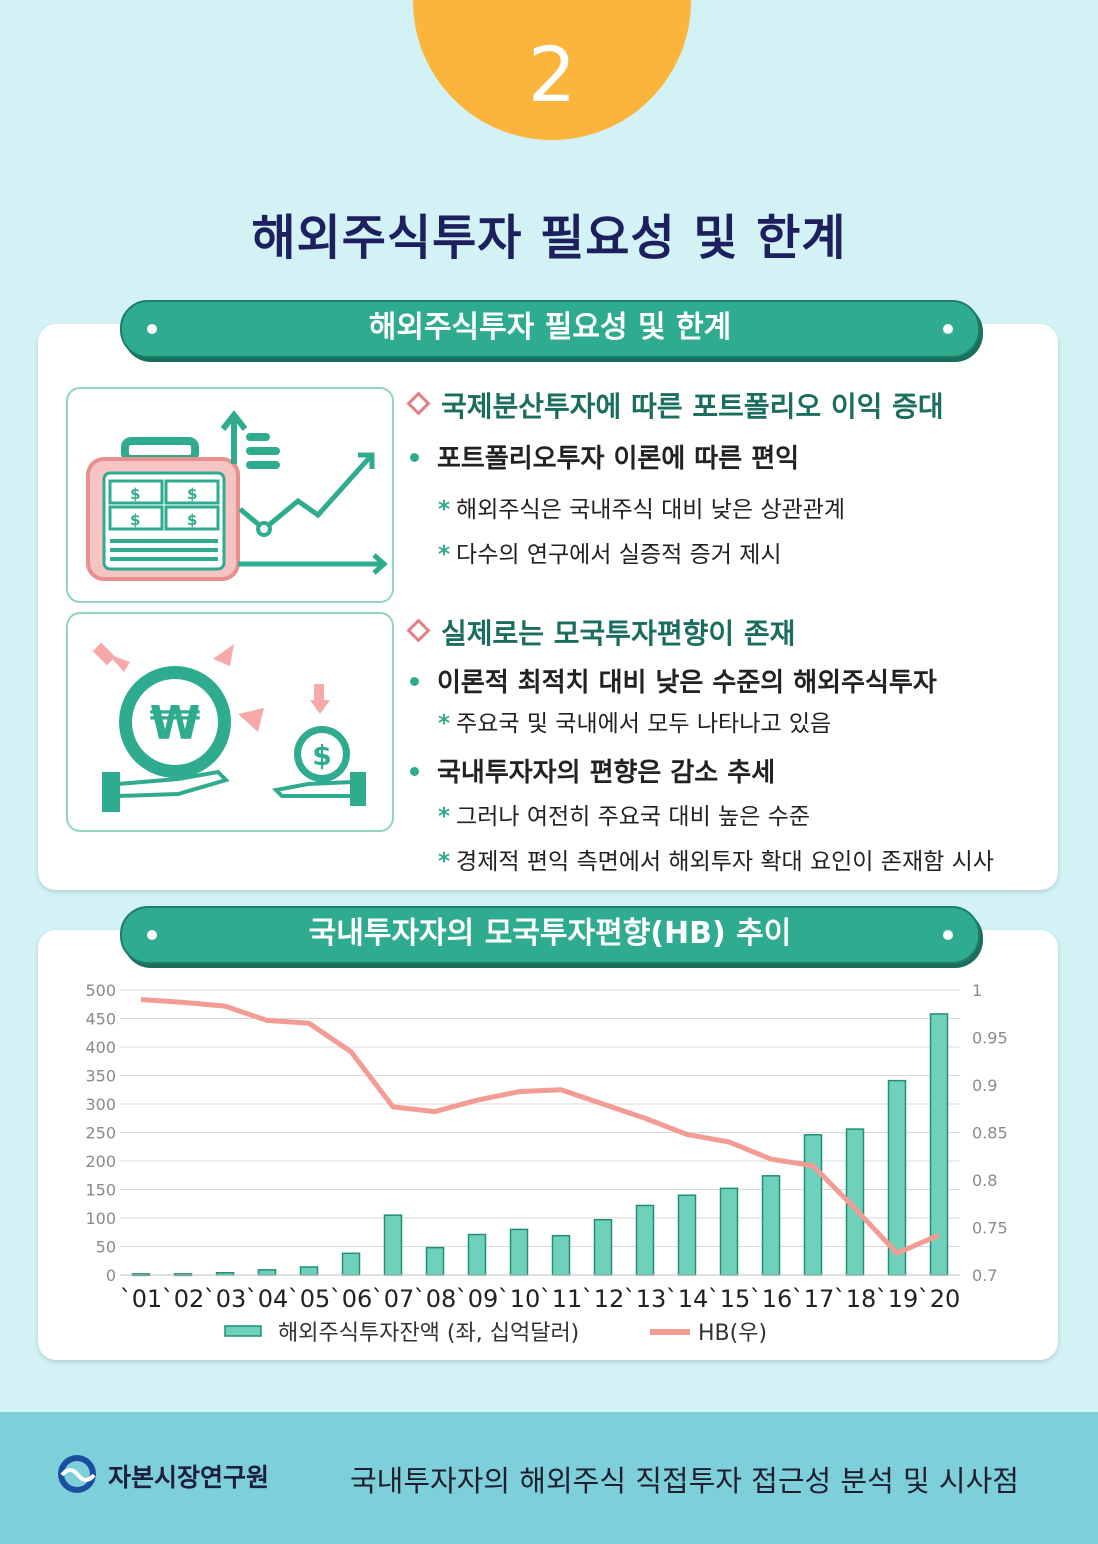 The height and width of the screenshot is (1544, 1098). What do you see at coordinates (234, 790) in the screenshot?
I see `hand-icon` at bounding box center [234, 790].